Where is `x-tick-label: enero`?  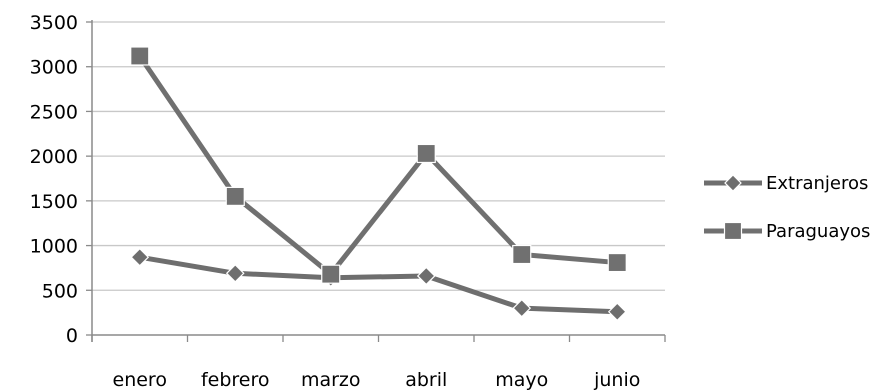 x-tick-label: enero is located at coordinates (140, 379).